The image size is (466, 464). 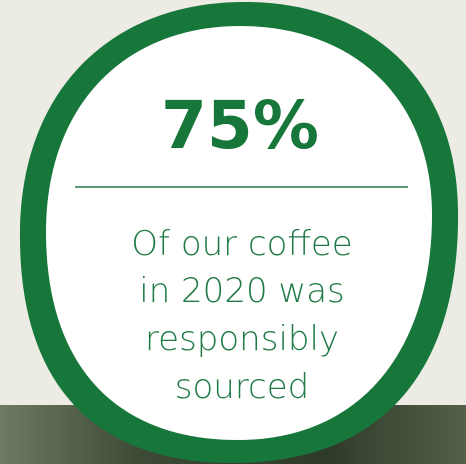 I want to click on stat: 75%, so click(x=240, y=125).